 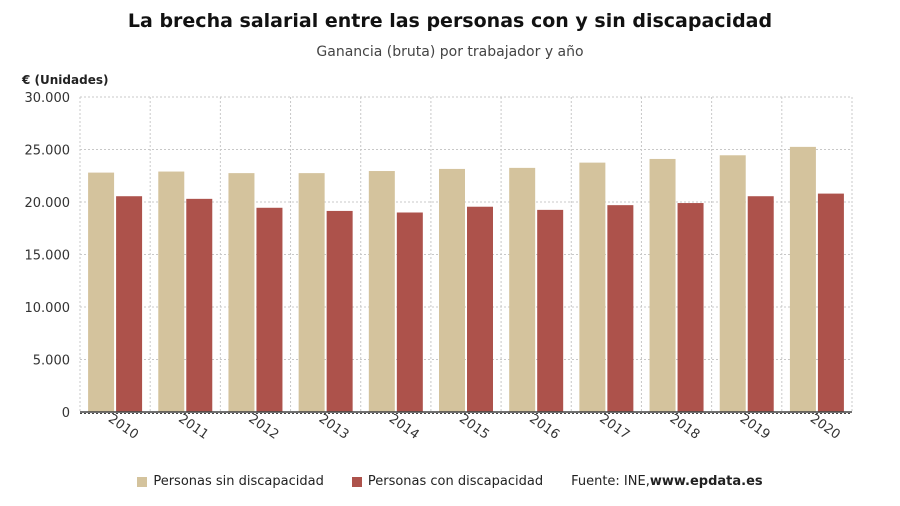 I want to click on y-tick-label: 15.000, so click(x=48, y=256).